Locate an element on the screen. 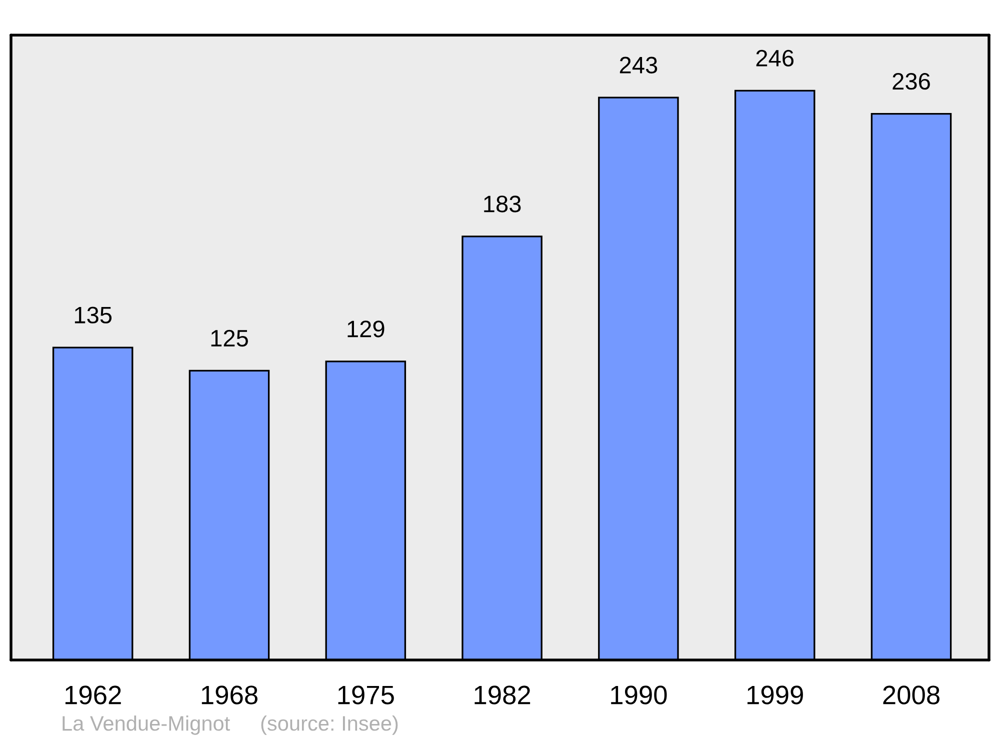  x-tick-label: 1999 is located at coordinates (775, 695).